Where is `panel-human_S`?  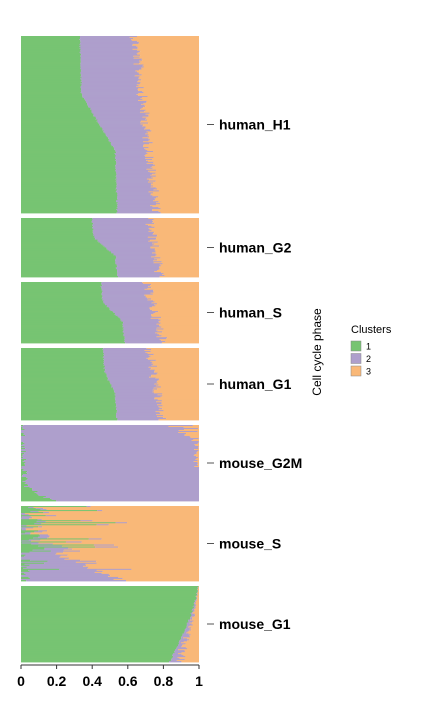
panel-human_S is located at coordinates (110, 312).